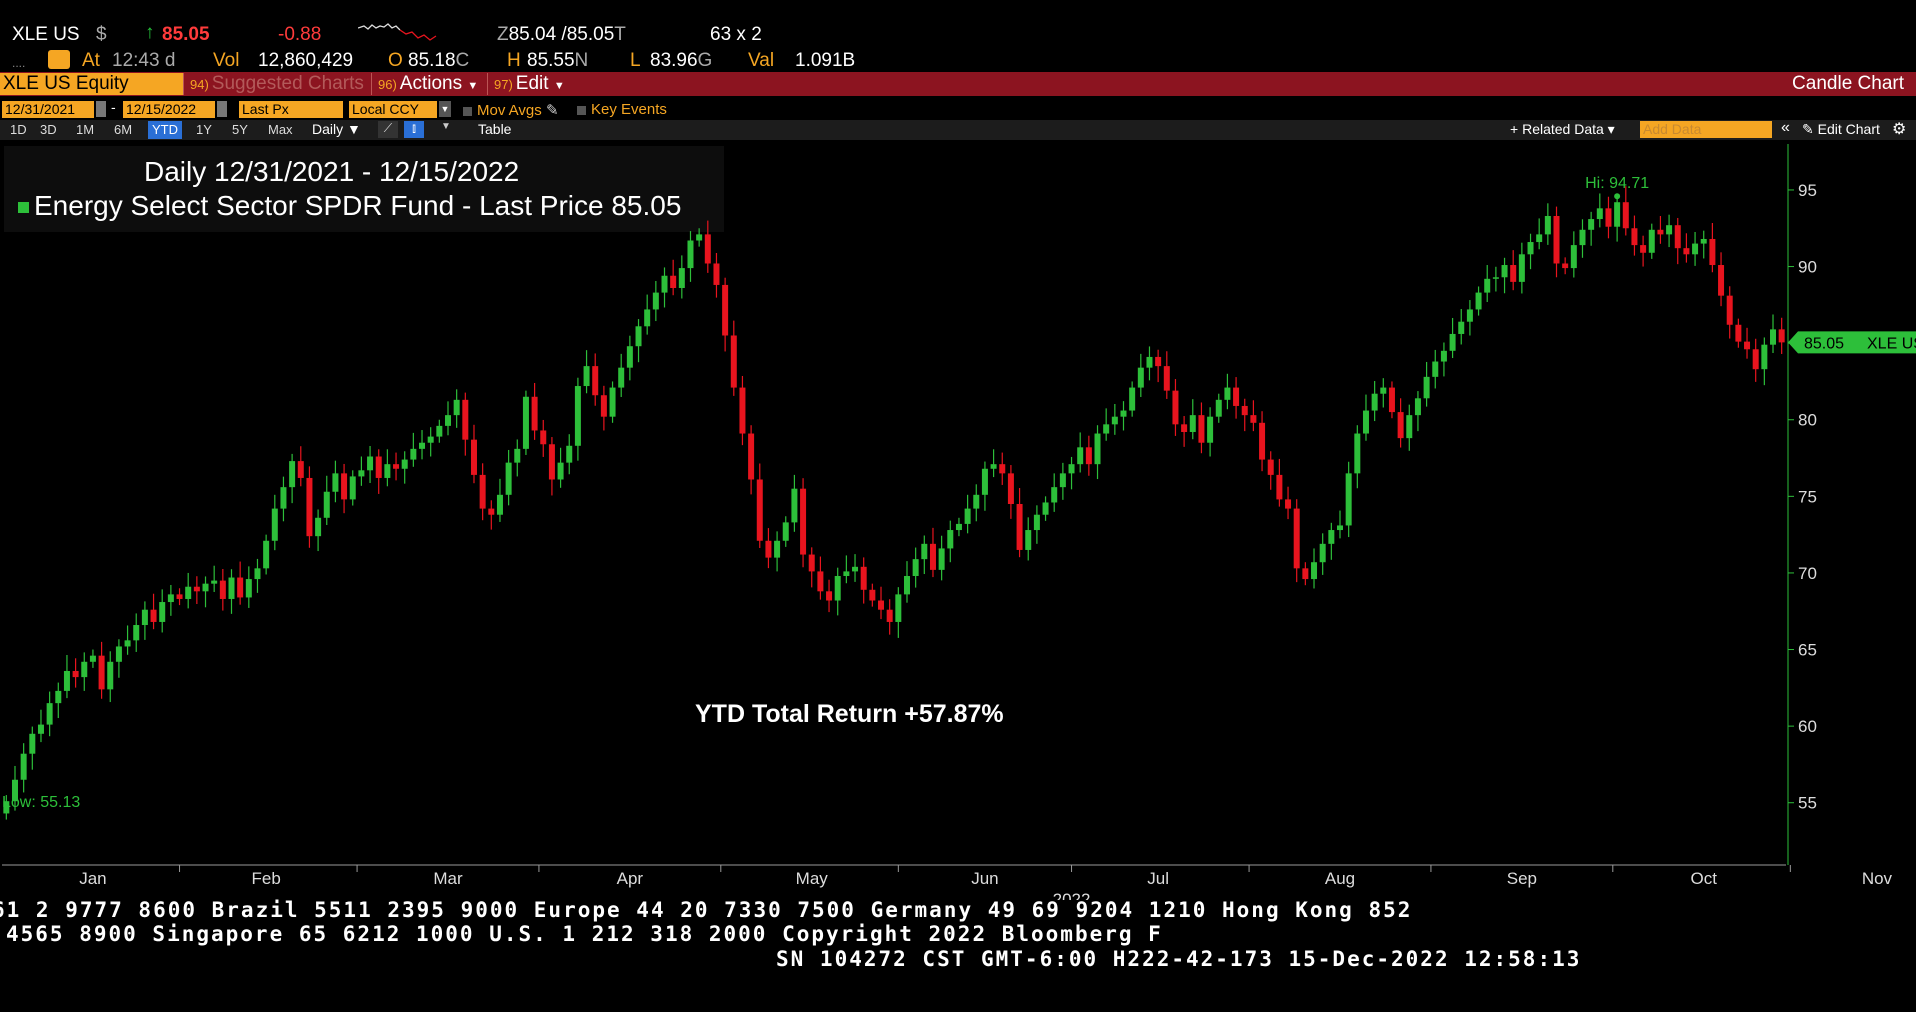  I want to click on price-field-select: Last Px, so click(291, 109).